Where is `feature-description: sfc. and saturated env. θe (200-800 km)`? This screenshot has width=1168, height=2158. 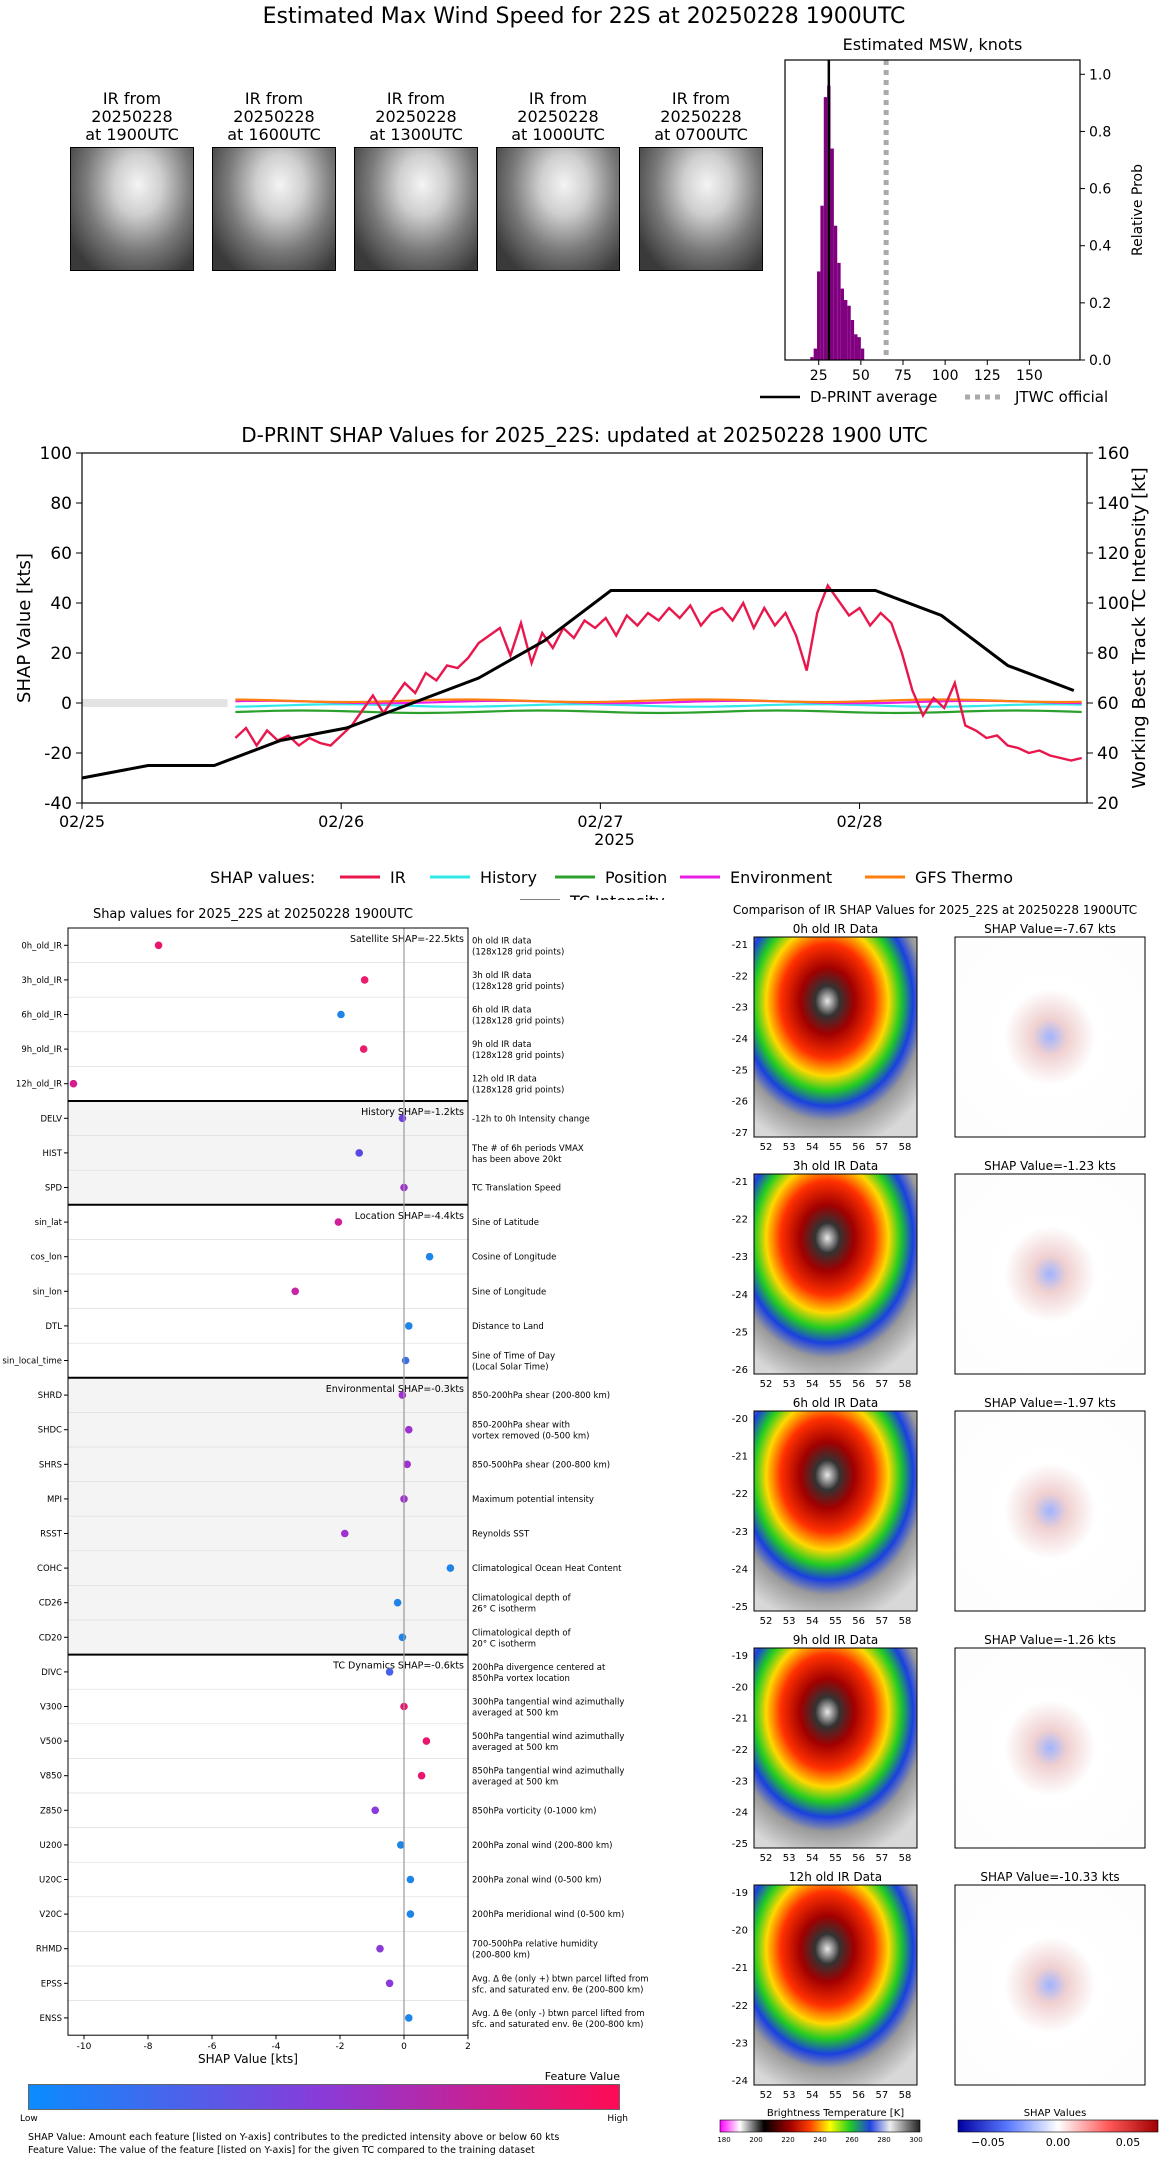
feature-description: sfc. and saturated env. θe (200-800 km) is located at coordinates (558, 1990).